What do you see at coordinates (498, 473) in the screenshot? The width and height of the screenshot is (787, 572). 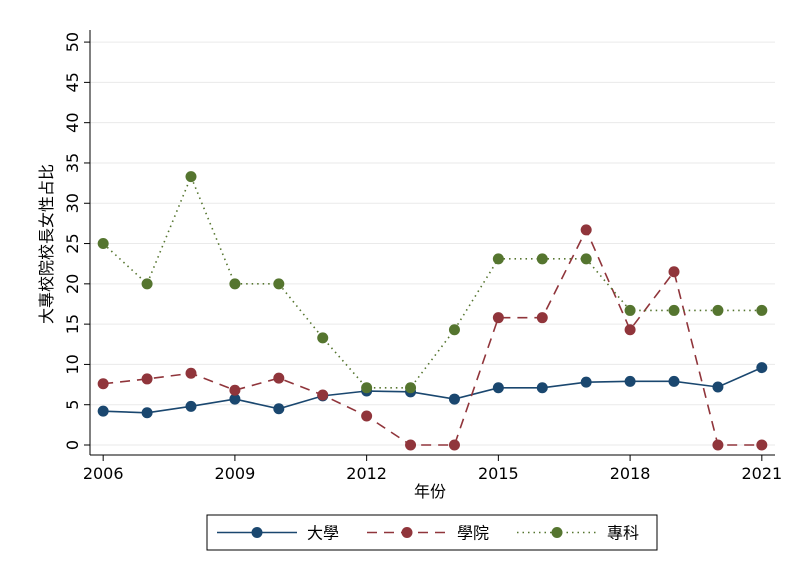 I see `x-tick-label: 2015` at bounding box center [498, 473].